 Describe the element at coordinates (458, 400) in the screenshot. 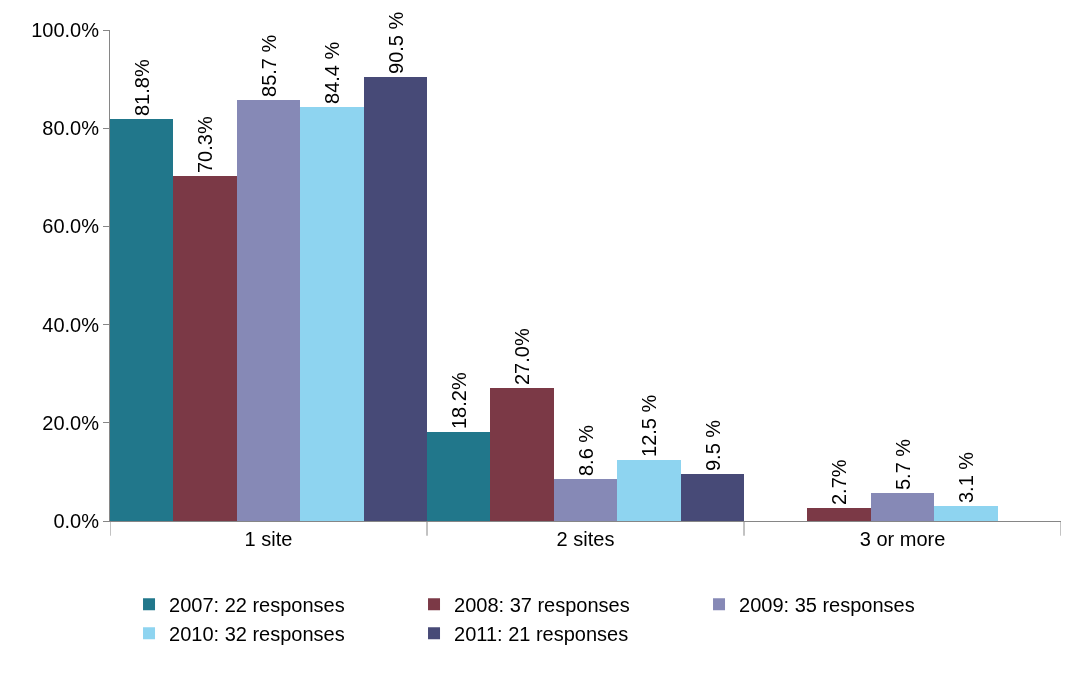

I see `data-label: 18.2%` at that location.